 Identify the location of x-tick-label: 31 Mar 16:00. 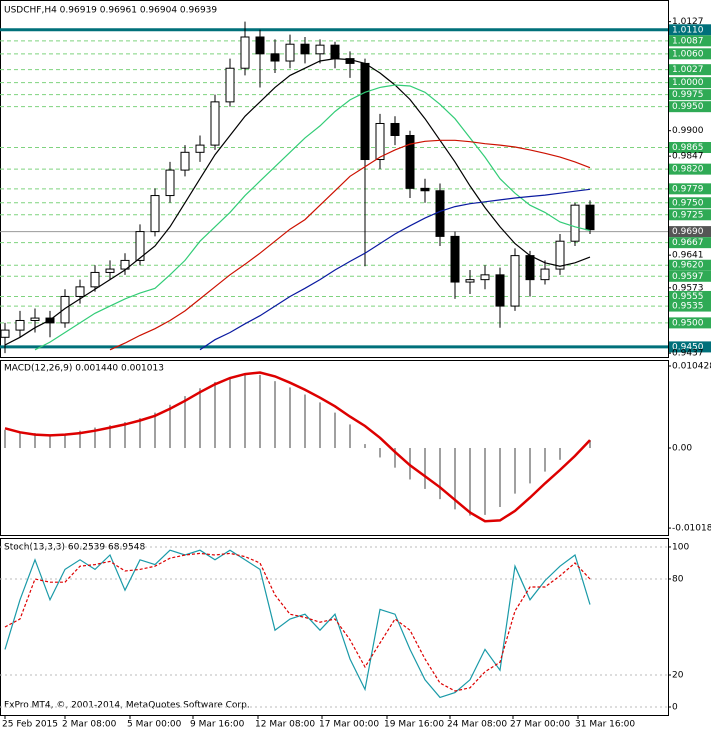
(605, 725).